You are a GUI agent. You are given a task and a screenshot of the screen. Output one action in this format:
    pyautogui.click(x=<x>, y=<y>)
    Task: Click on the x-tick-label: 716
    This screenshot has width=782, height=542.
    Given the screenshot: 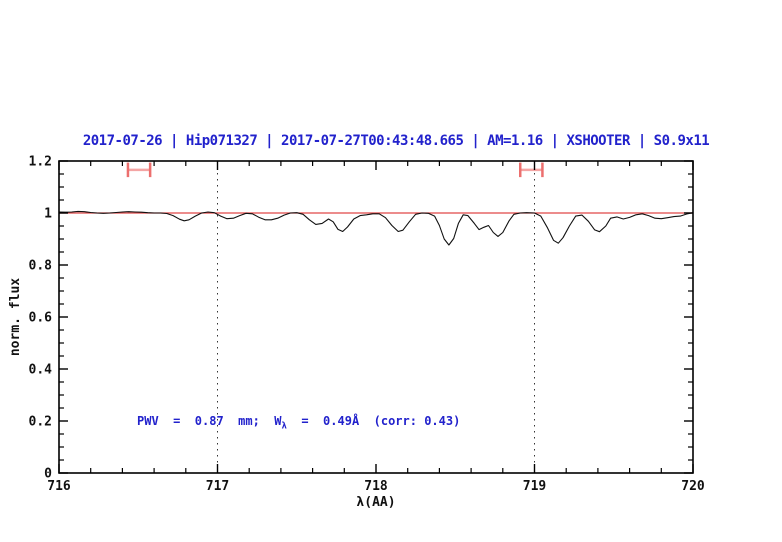 What is the action you would take?
    pyautogui.click(x=59, y=486)
    